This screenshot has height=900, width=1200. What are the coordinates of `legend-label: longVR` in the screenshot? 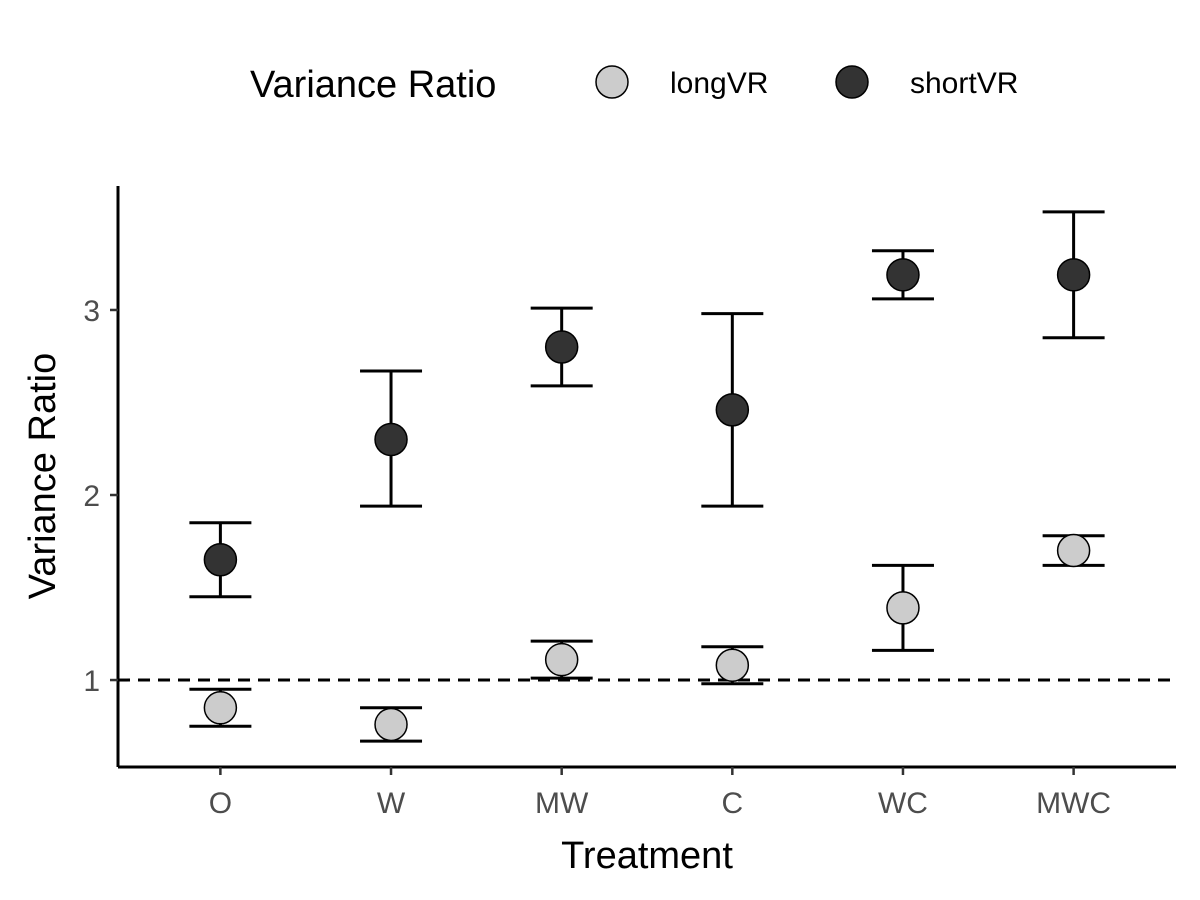 It's located at (719, 83).